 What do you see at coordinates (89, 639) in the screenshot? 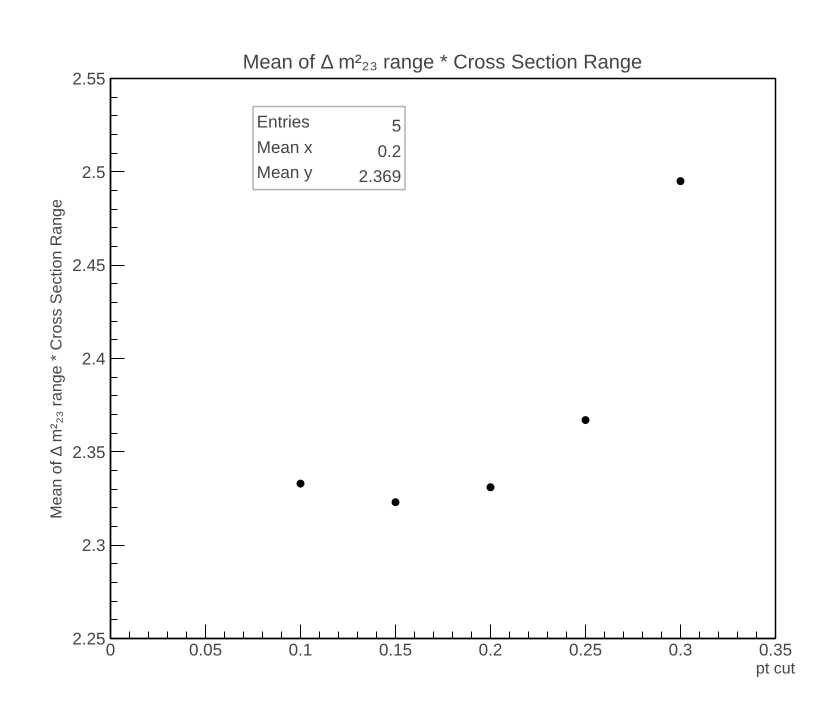
I see `y-tick-label: 2.25` at bounding box center [89, 639].